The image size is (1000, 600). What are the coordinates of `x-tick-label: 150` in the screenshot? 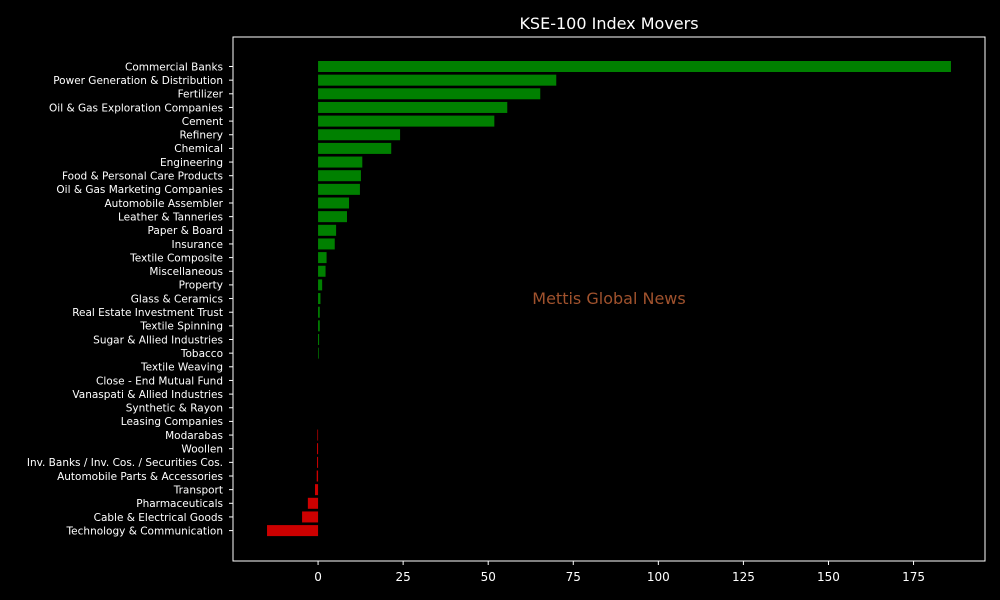 It's located at (828, 577).